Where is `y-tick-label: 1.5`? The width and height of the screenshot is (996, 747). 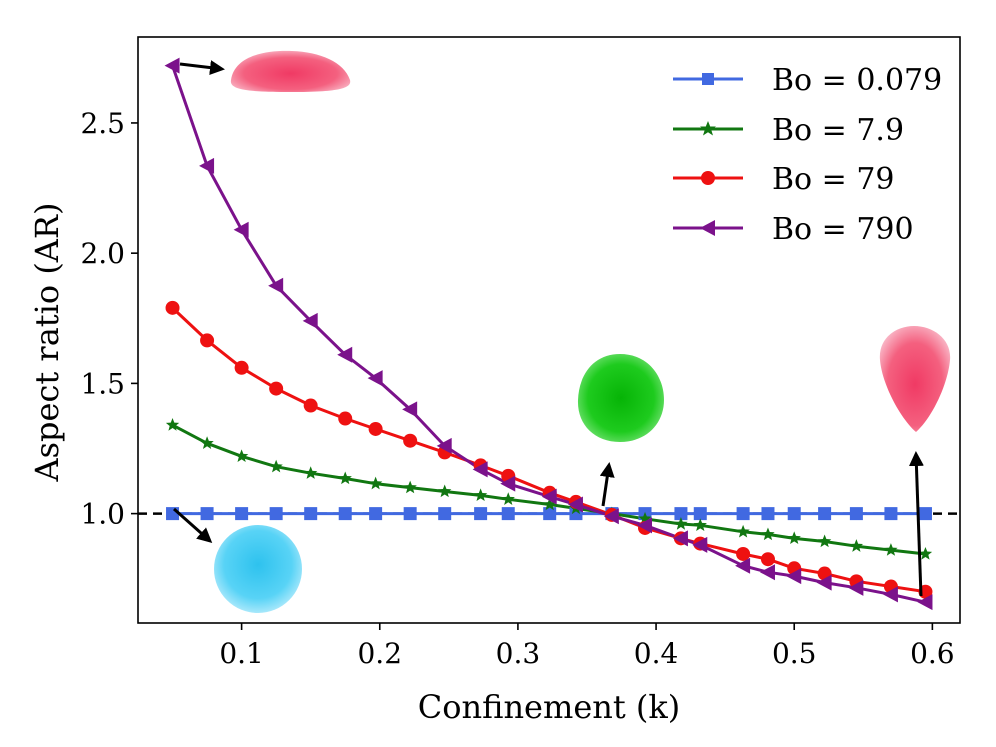 y-tick-label: 1.5 is located at coordinates (102, 383).